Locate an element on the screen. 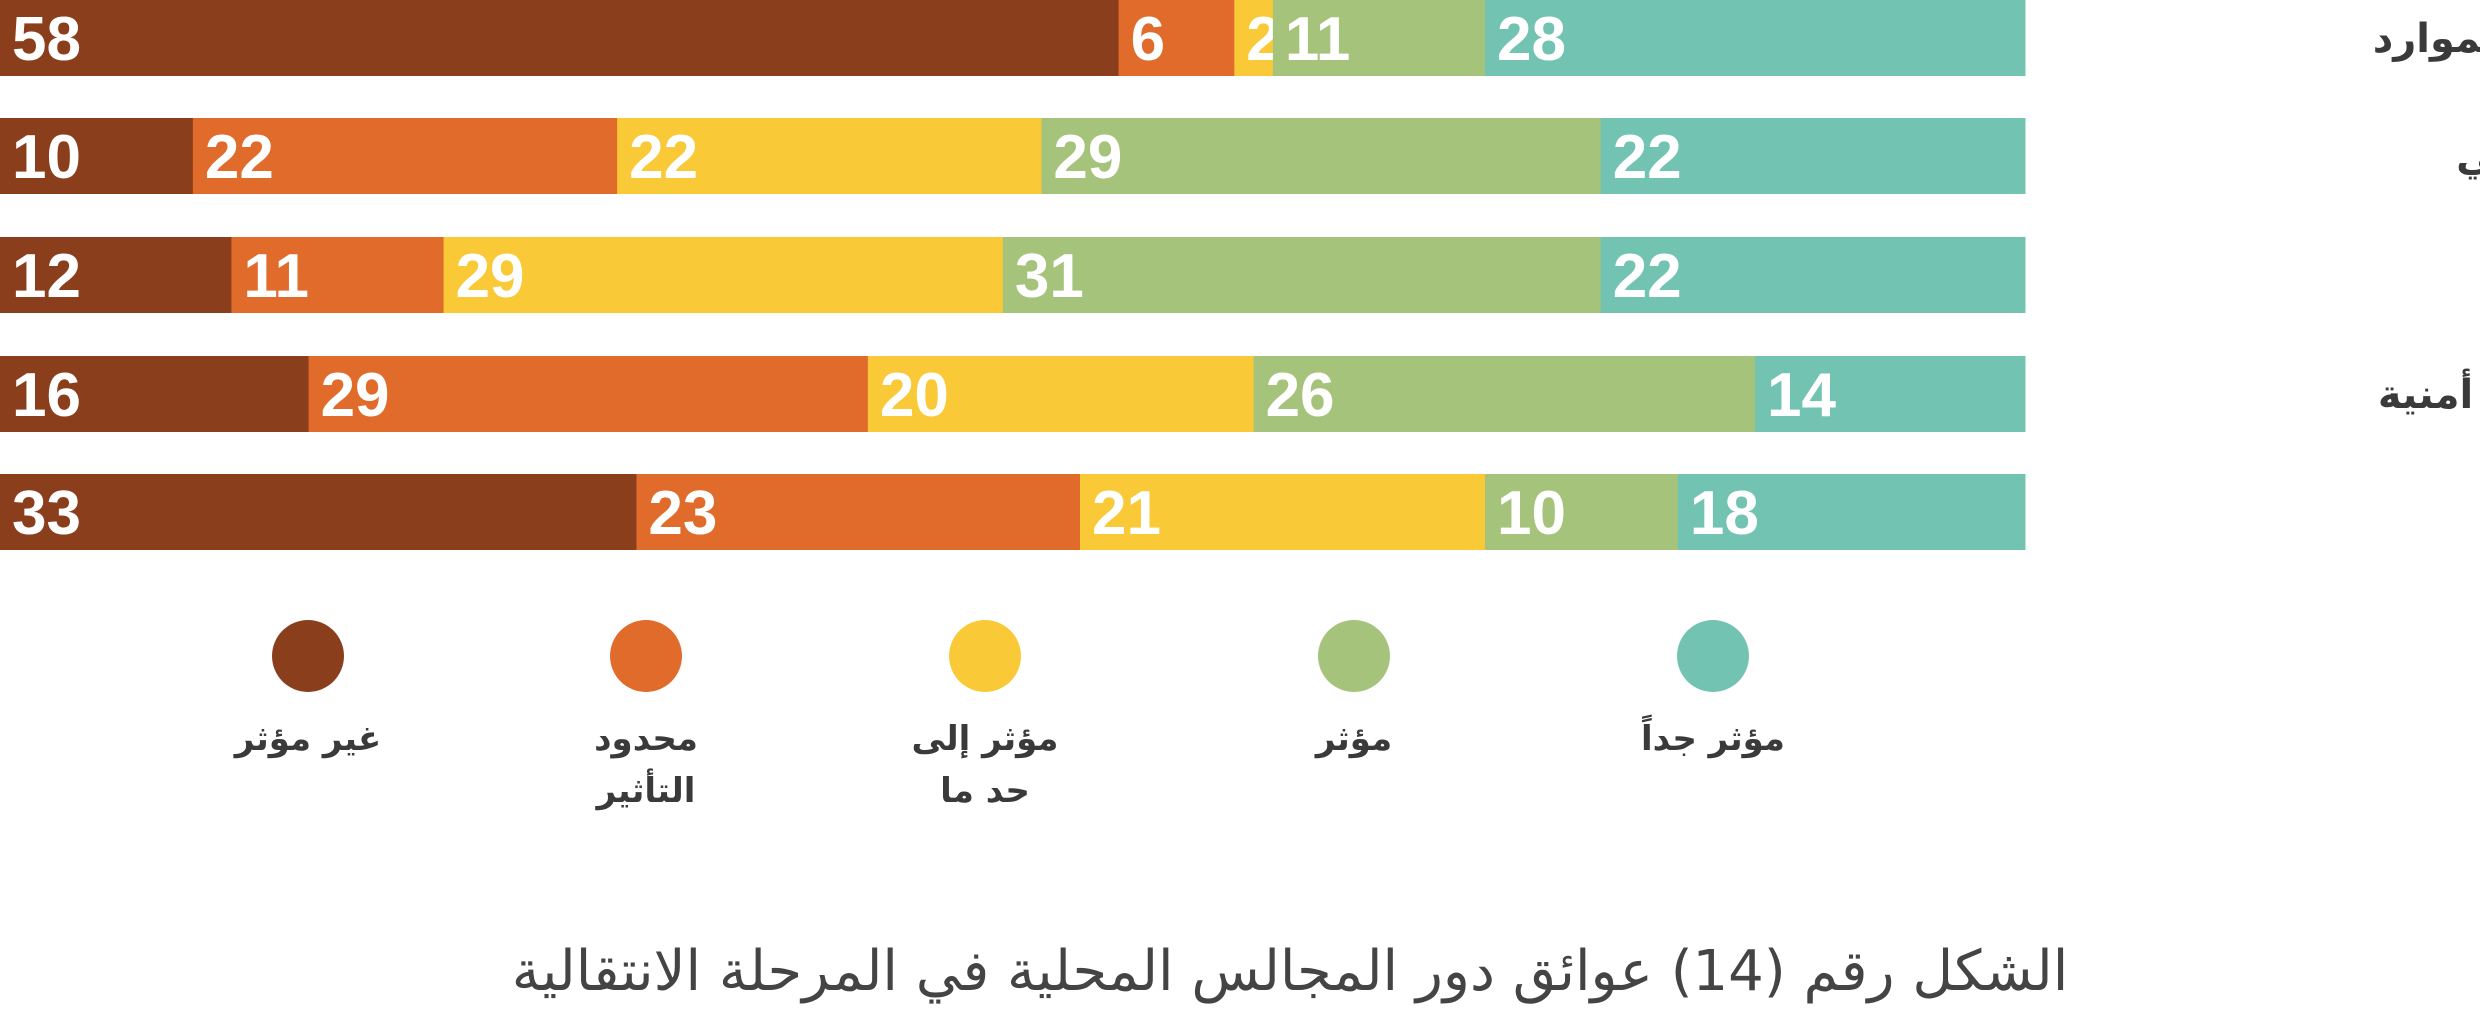 Image resolution: width=2480 pixels, height=1023 pixels. category-label: صعوبات أمنية is located at coordinates (2429, 393).